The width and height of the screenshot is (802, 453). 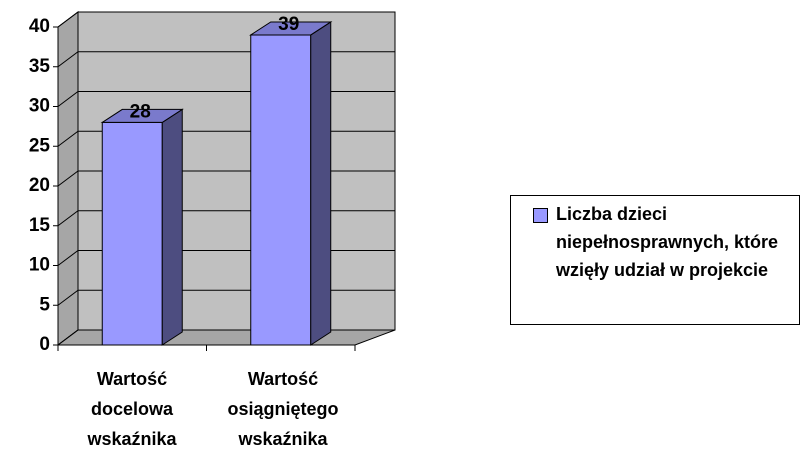 I want to click on data-label: 39, so click(x=288, y=24).